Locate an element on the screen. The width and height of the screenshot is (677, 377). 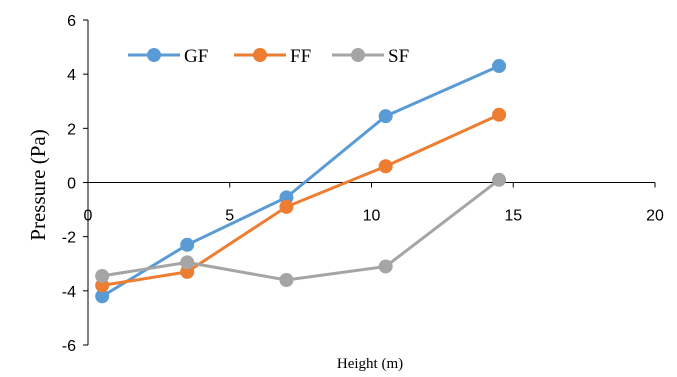
legend-label: GF is located at coordinates (196, 56).